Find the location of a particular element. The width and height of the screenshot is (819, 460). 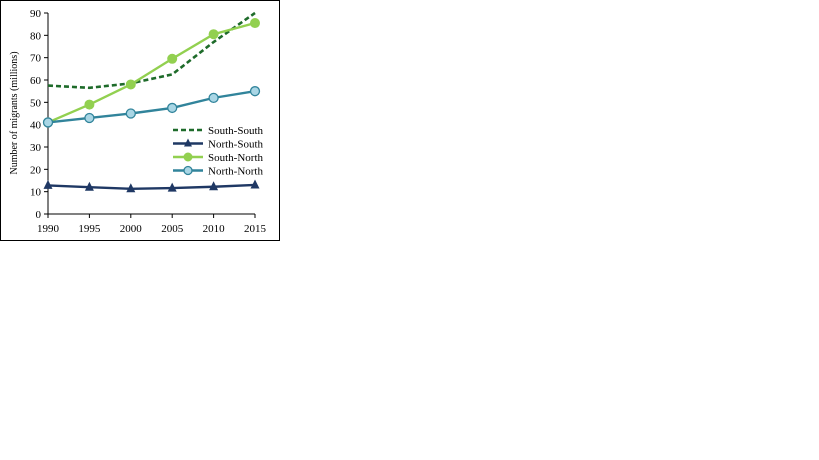

legend-label: North-North is located at coordinates (235, 172).